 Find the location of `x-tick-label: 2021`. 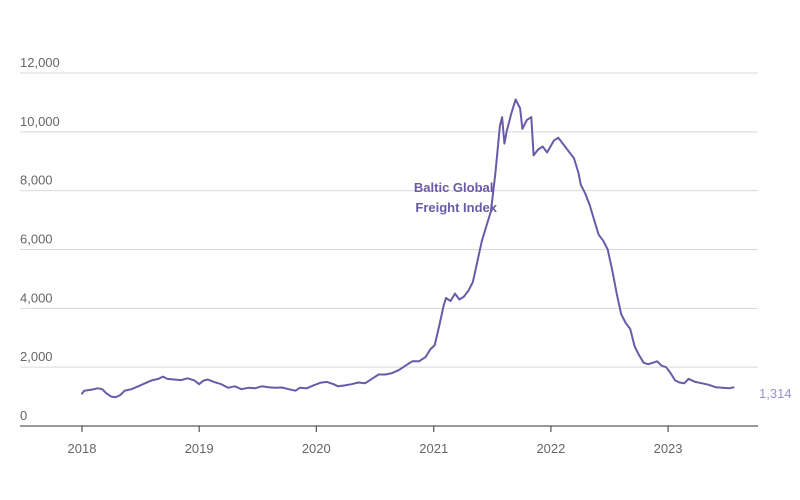

x-tick-label: 2021 is located at coordinates (433, 448).